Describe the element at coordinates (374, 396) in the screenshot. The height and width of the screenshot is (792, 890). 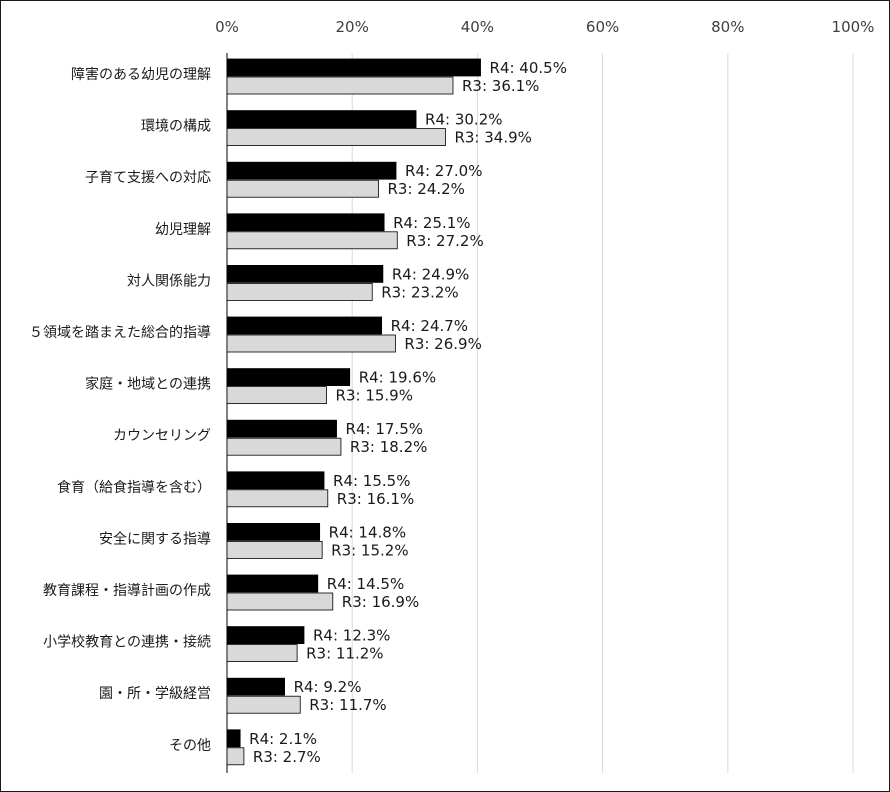
I see `data-label: R3: 15.9%` at that location.